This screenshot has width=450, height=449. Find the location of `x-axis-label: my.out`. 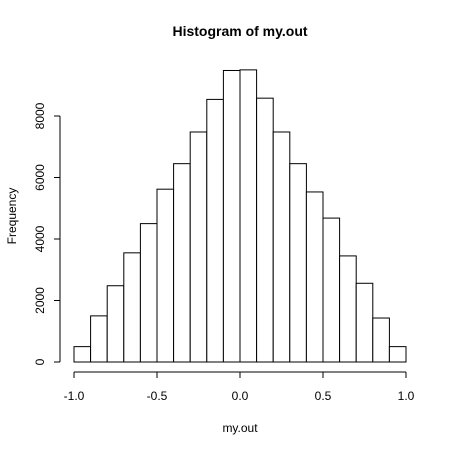

x-axis-label: my.out is located at coordinates (240, 428).